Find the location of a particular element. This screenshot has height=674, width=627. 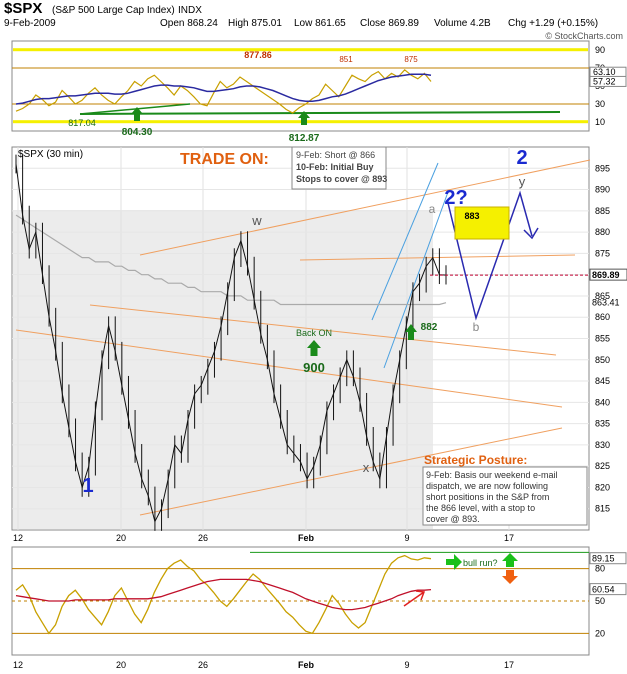

support-trend-top is located at coordinates (135, 109).